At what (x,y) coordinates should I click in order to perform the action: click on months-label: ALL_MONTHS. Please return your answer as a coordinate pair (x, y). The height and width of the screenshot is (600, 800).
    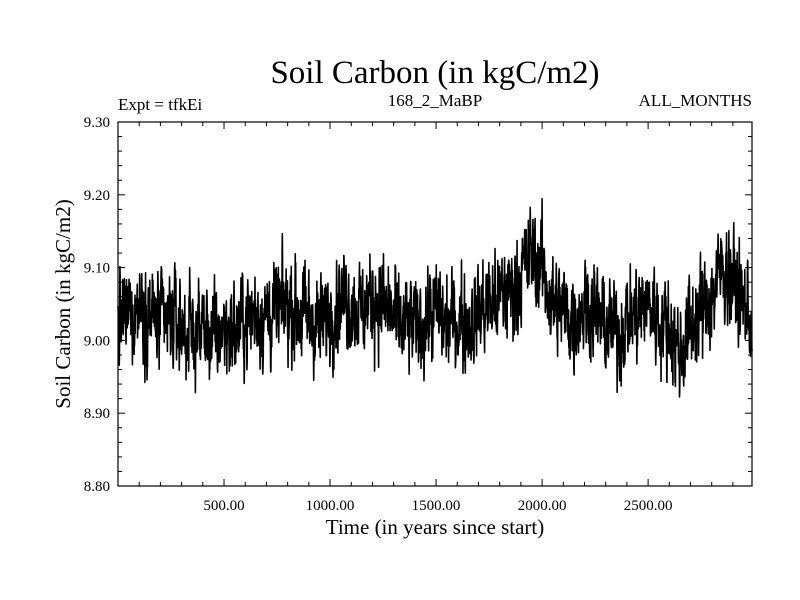
    Looking at the image, I should click on (695, 100).